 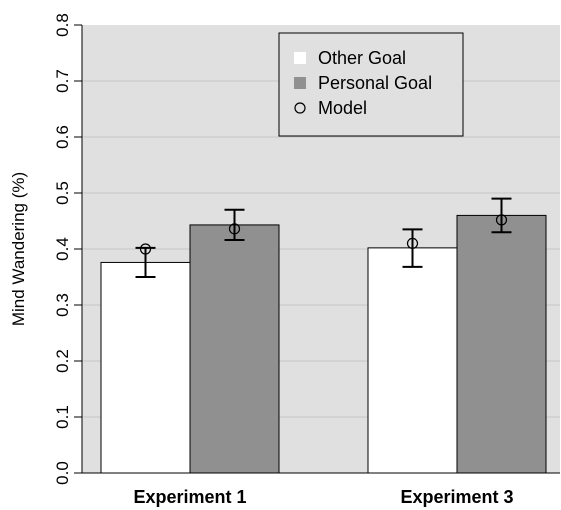 I want to click on error-bars, so click(x=323, y=237).